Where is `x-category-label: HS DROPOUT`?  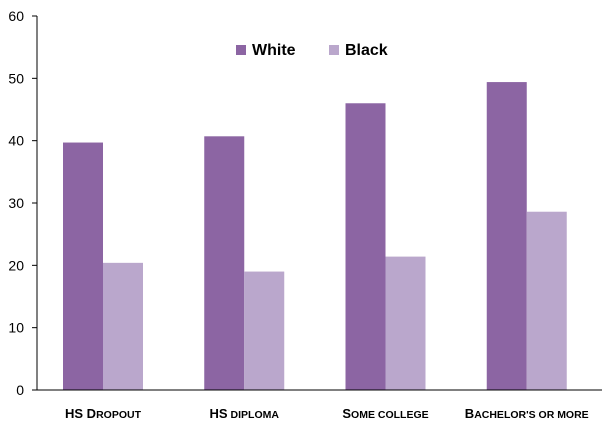
x-category-label: HS DROPOUT is located at coordinates (103, 413).